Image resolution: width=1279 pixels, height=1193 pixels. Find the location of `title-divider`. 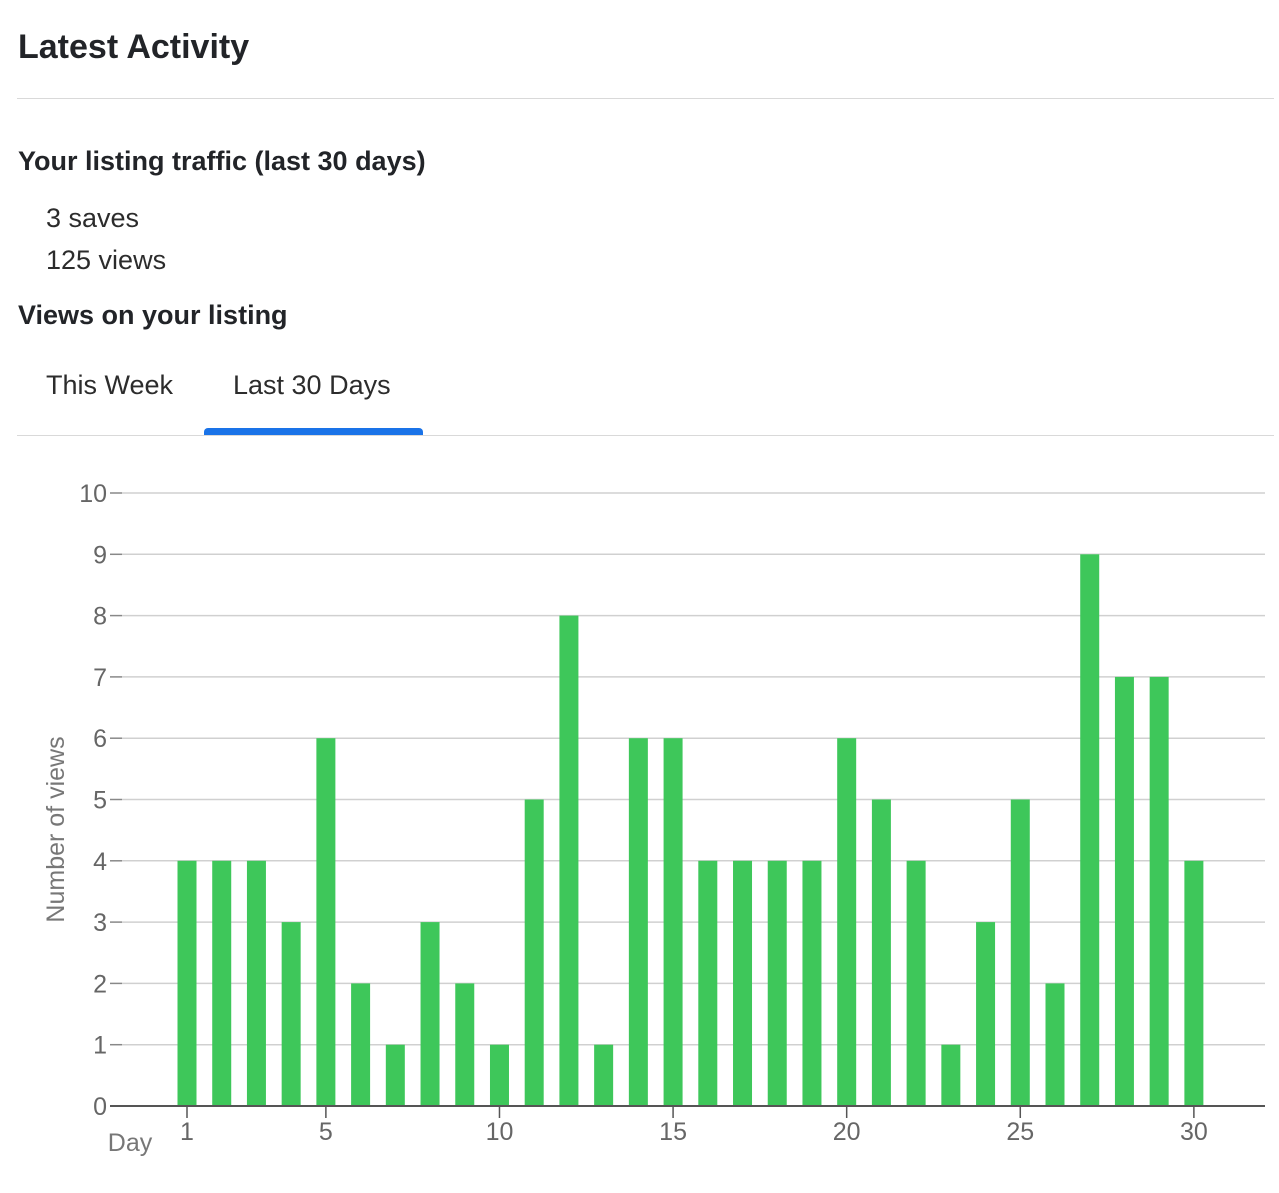

title-divider is located at coordinates (645, 98).